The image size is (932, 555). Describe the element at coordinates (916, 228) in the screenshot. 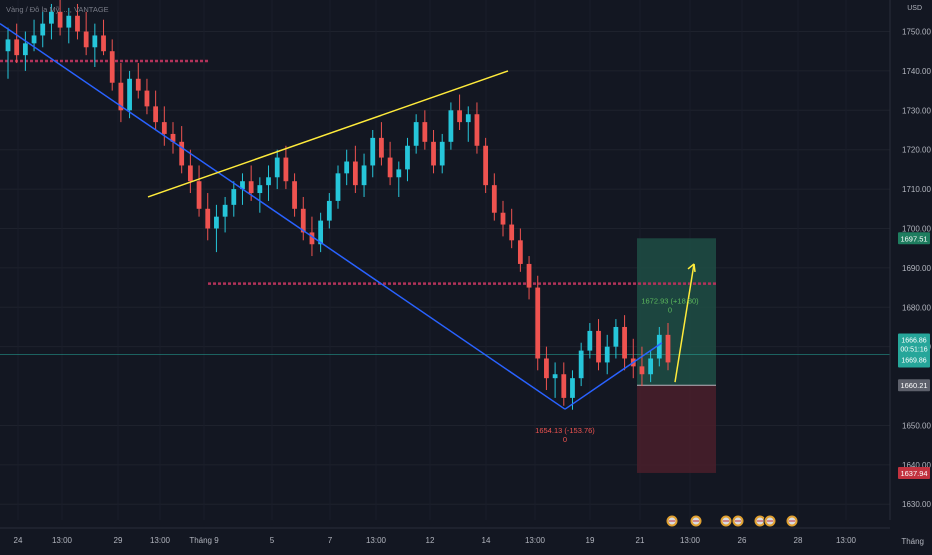

I see `price-tick-label: 1700.00` at that location.